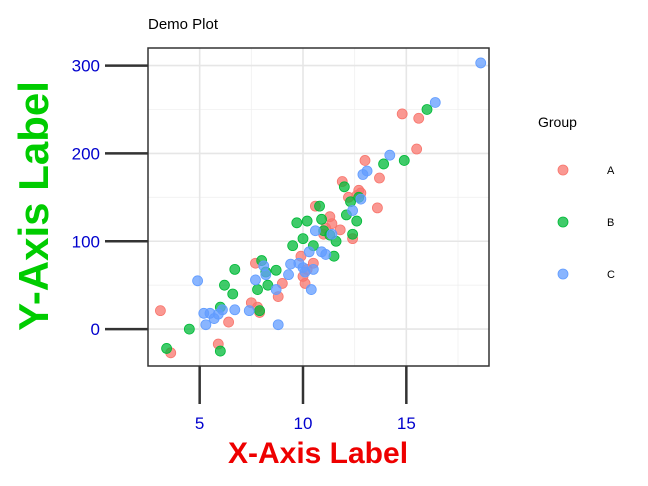 The image size is (648, 486). I want to click on x-axis-label: X-Axis Label, so click(318, 453).